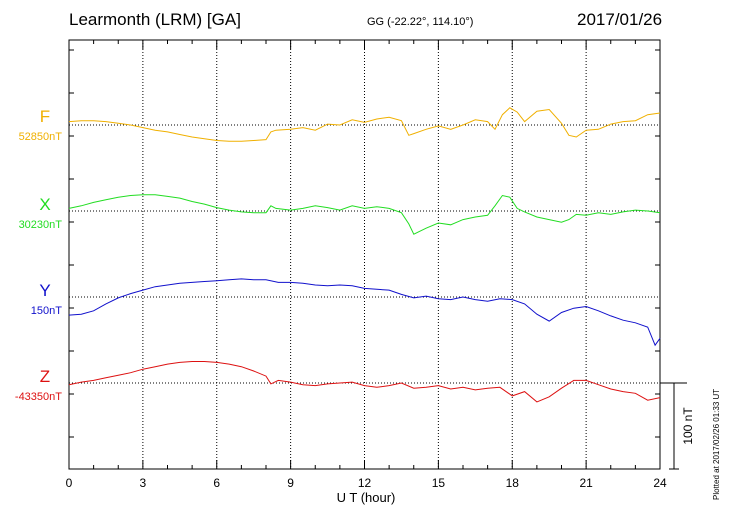 This screenshot has width=730, height=520. I want to click on trace-x, so click(364, 214).